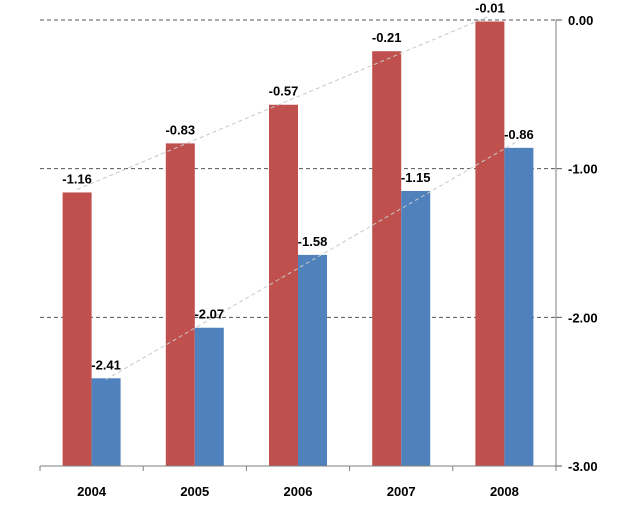  Describe the element at coordinates (583, 466) in the screenshot. I see `y-tick-label: -3.00` at that location.